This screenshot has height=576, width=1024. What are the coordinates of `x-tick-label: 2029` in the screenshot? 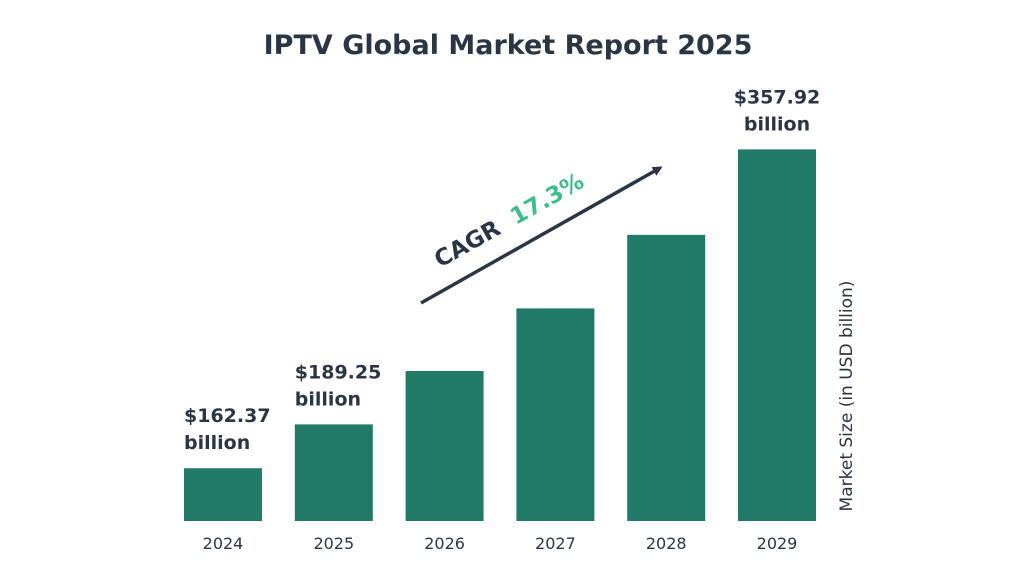 It's located at (777, 543).